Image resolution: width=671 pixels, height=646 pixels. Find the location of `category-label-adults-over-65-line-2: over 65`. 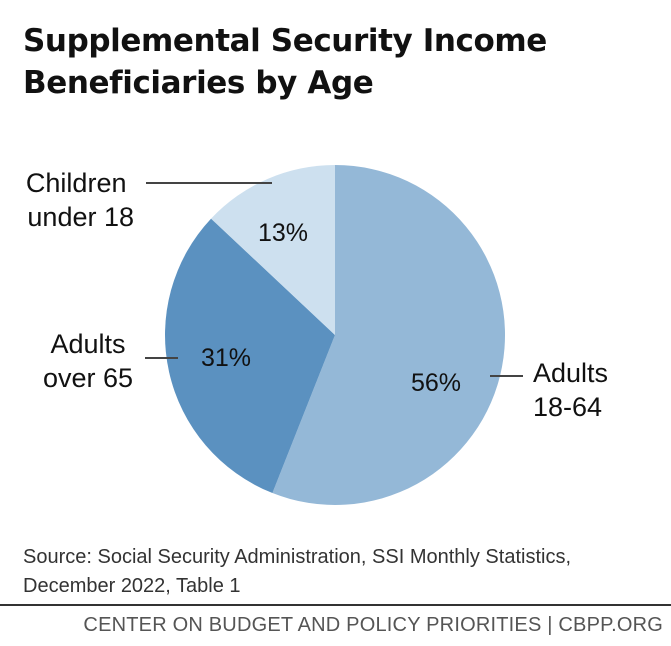

category-label-adults-over-65-line-2: over 65 is located at coordinates (88, 378).